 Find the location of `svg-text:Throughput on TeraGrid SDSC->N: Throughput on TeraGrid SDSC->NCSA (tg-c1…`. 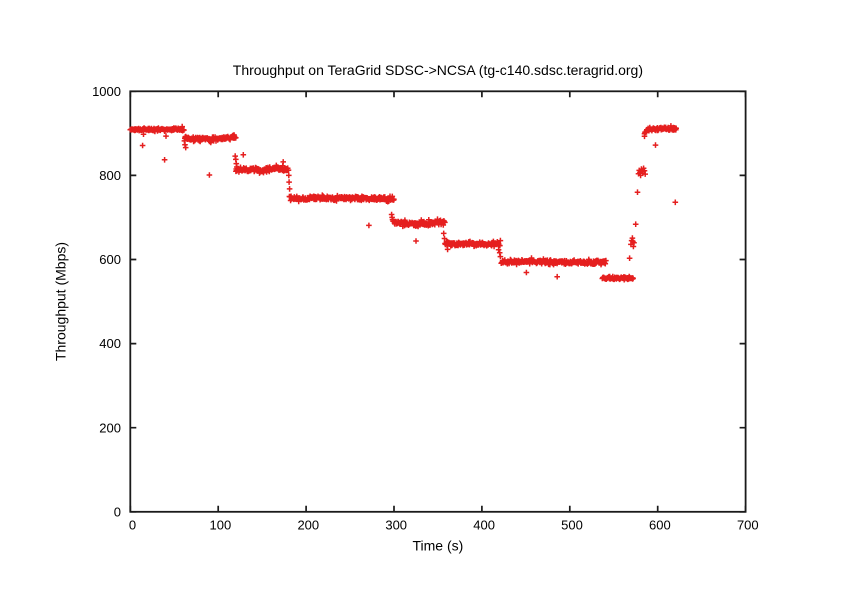

svg-text:Throughput on TeraGrid SDSC->N: Throughput on TeraGrid SDSC->NCSA (tg-c1… is located at coordinates (438, 70).